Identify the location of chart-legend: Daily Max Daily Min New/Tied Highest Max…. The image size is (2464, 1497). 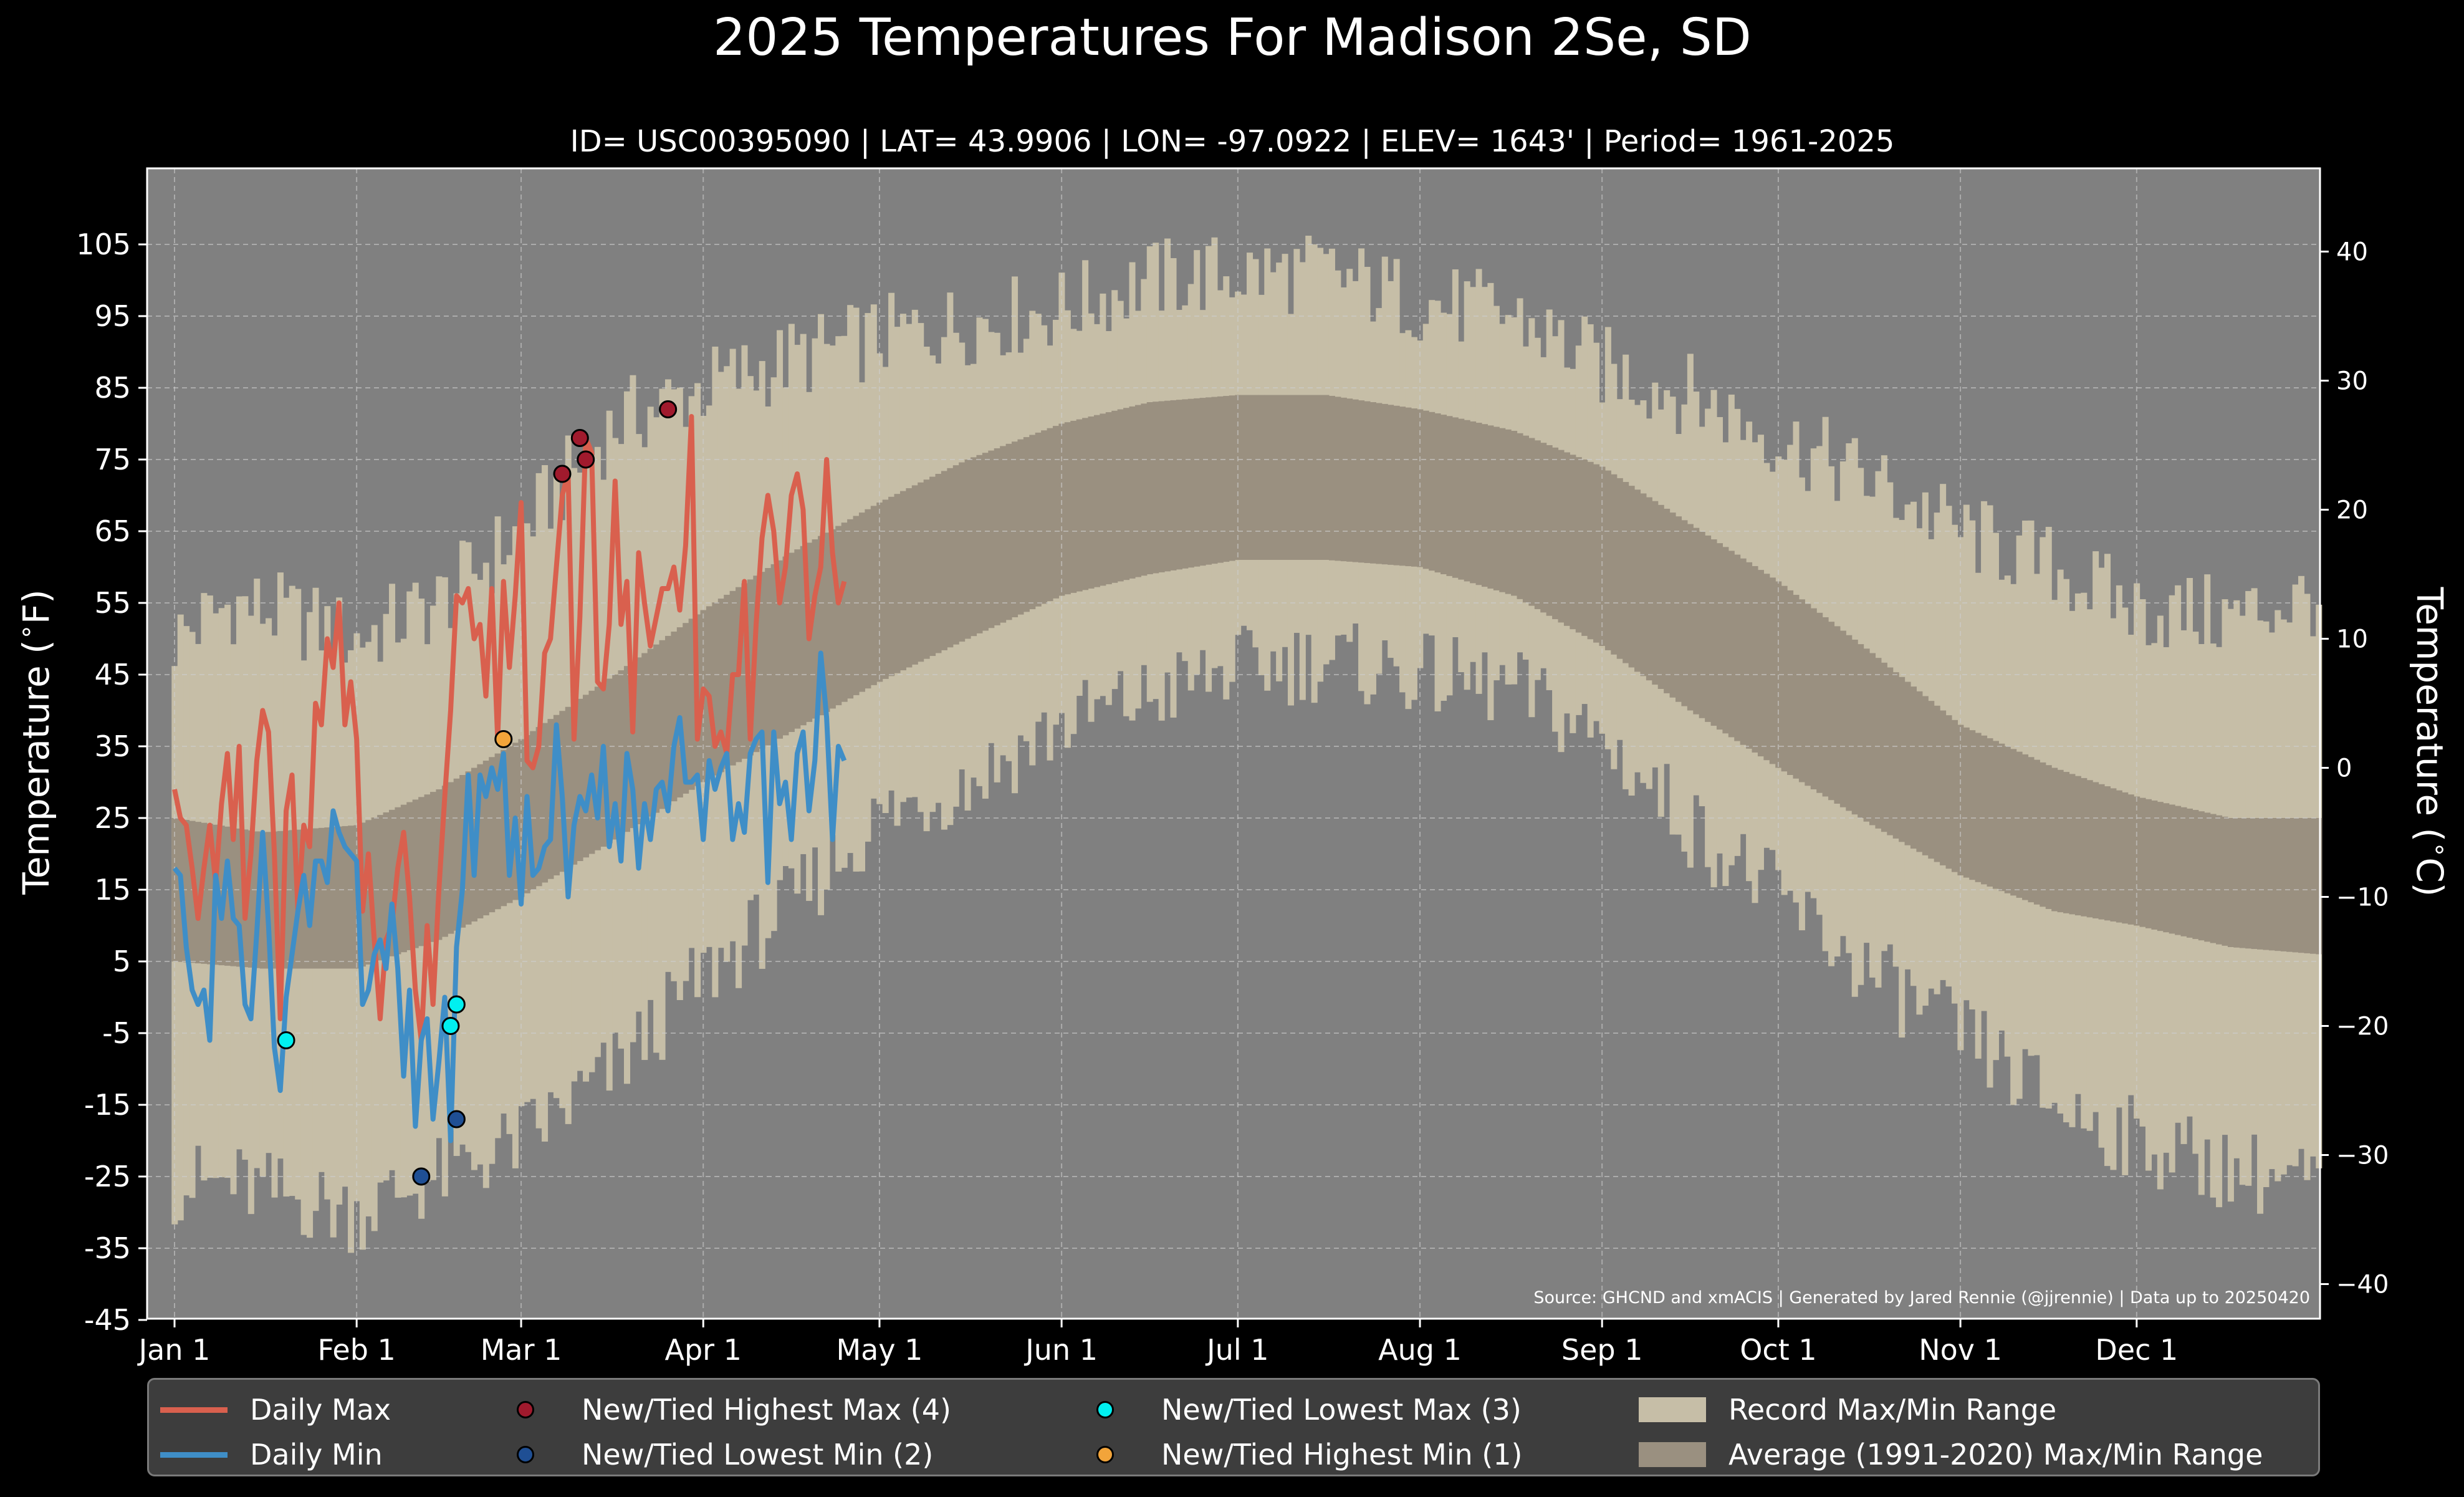
(1233, 1427).